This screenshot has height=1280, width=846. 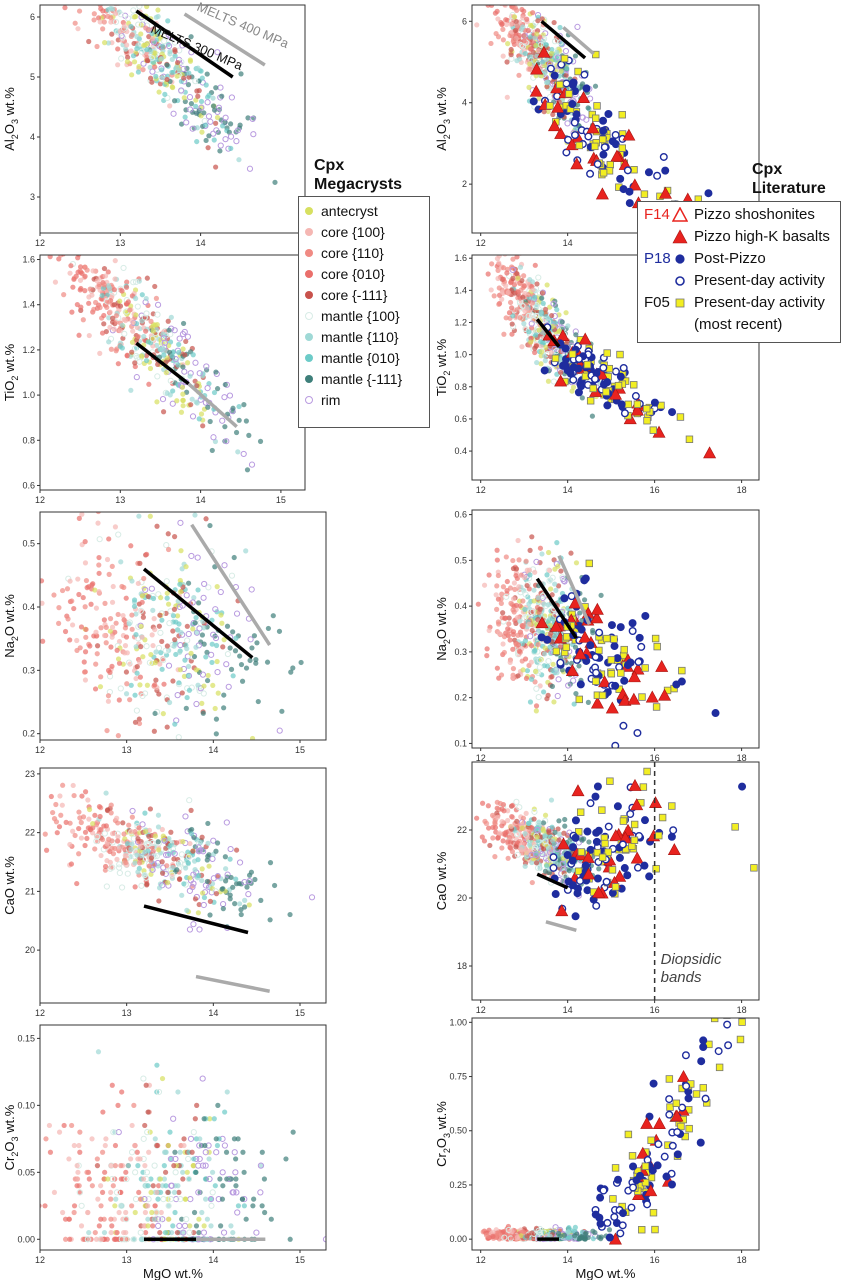 I want to click on y-axis-label: CaO wt.%, so click(x=9, y=885).